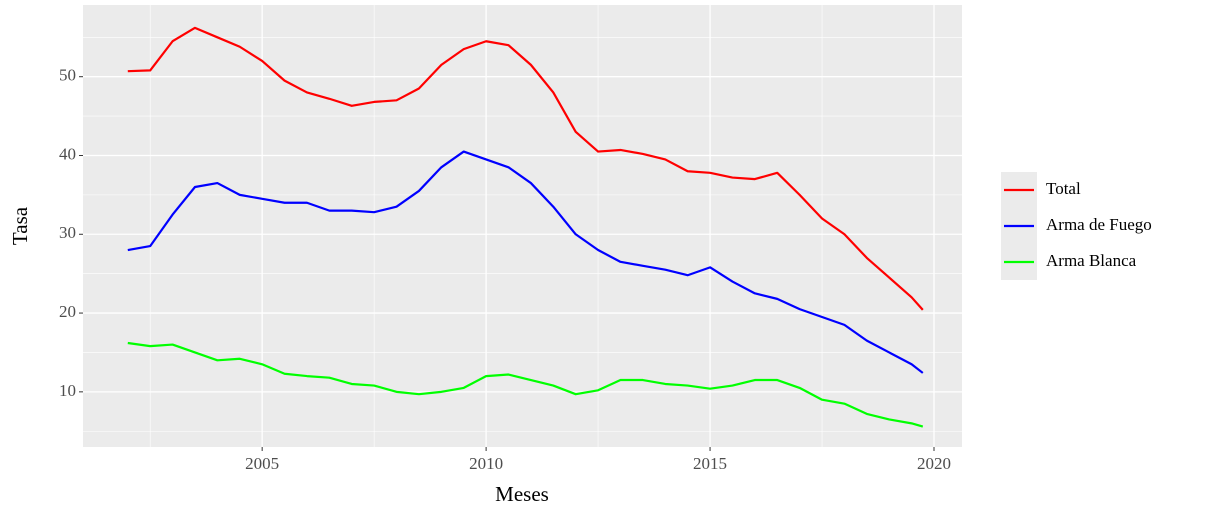  What do you see at coordinates (20, 225) in the screenshot?
I see `y-axis-title: Tasa` at bounding box center [20, 225].